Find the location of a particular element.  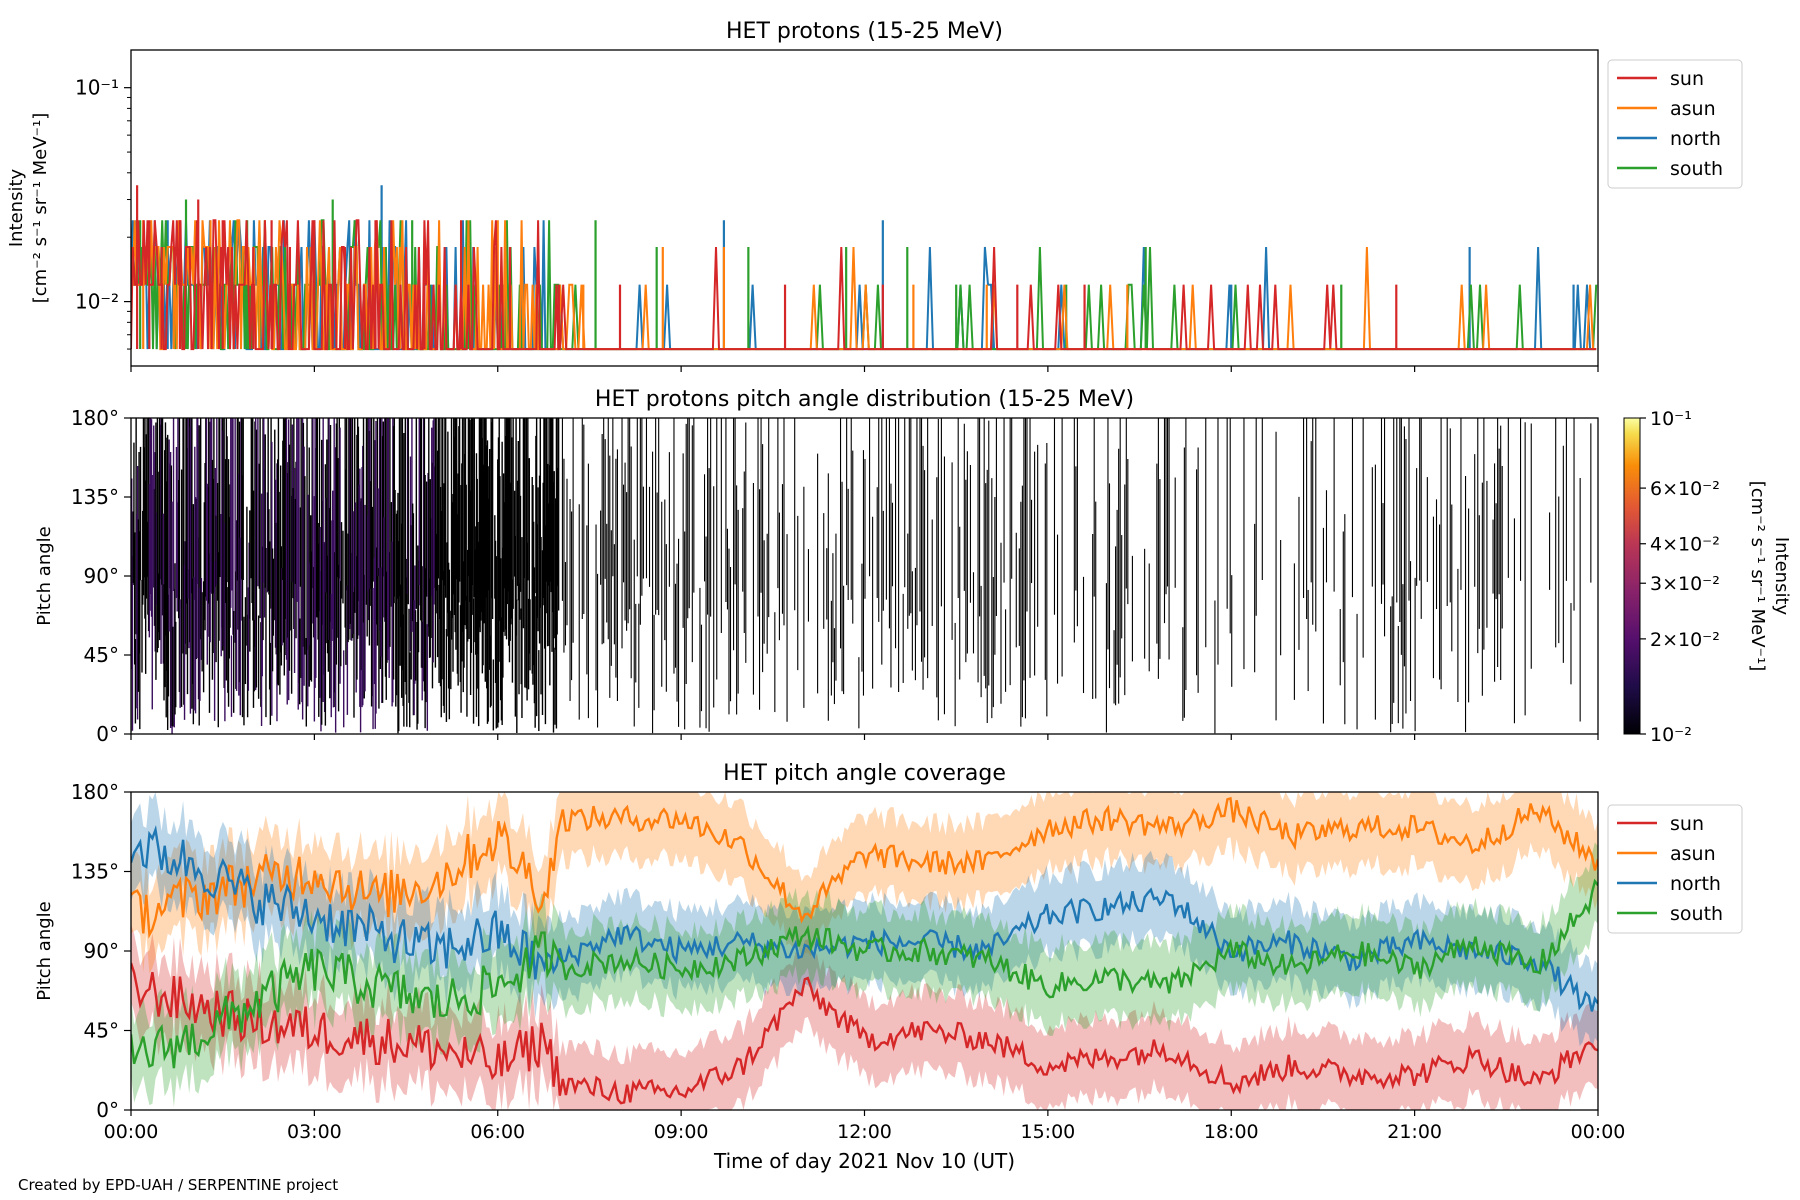

x-tick-label-4: 12:00 is located at coordinates (864, 1132).